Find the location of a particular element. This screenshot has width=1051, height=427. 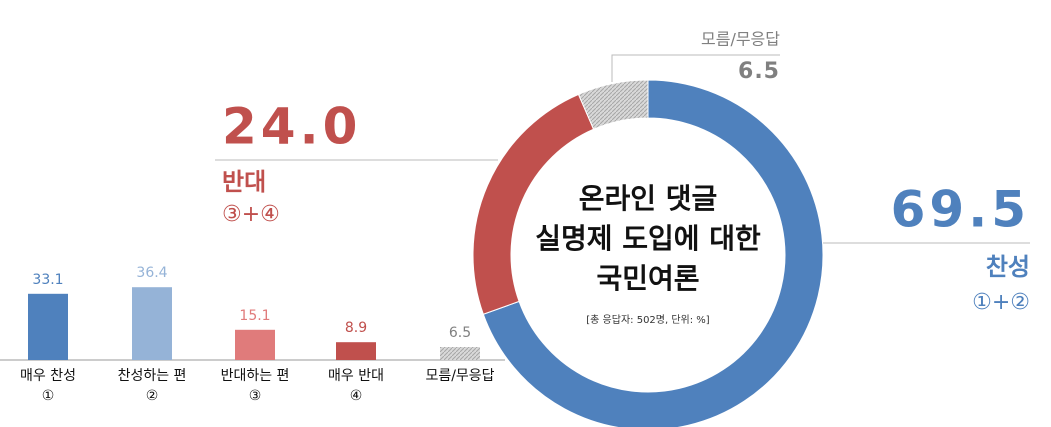

x-tick-note: ④ is located at coordinates (356, 396).